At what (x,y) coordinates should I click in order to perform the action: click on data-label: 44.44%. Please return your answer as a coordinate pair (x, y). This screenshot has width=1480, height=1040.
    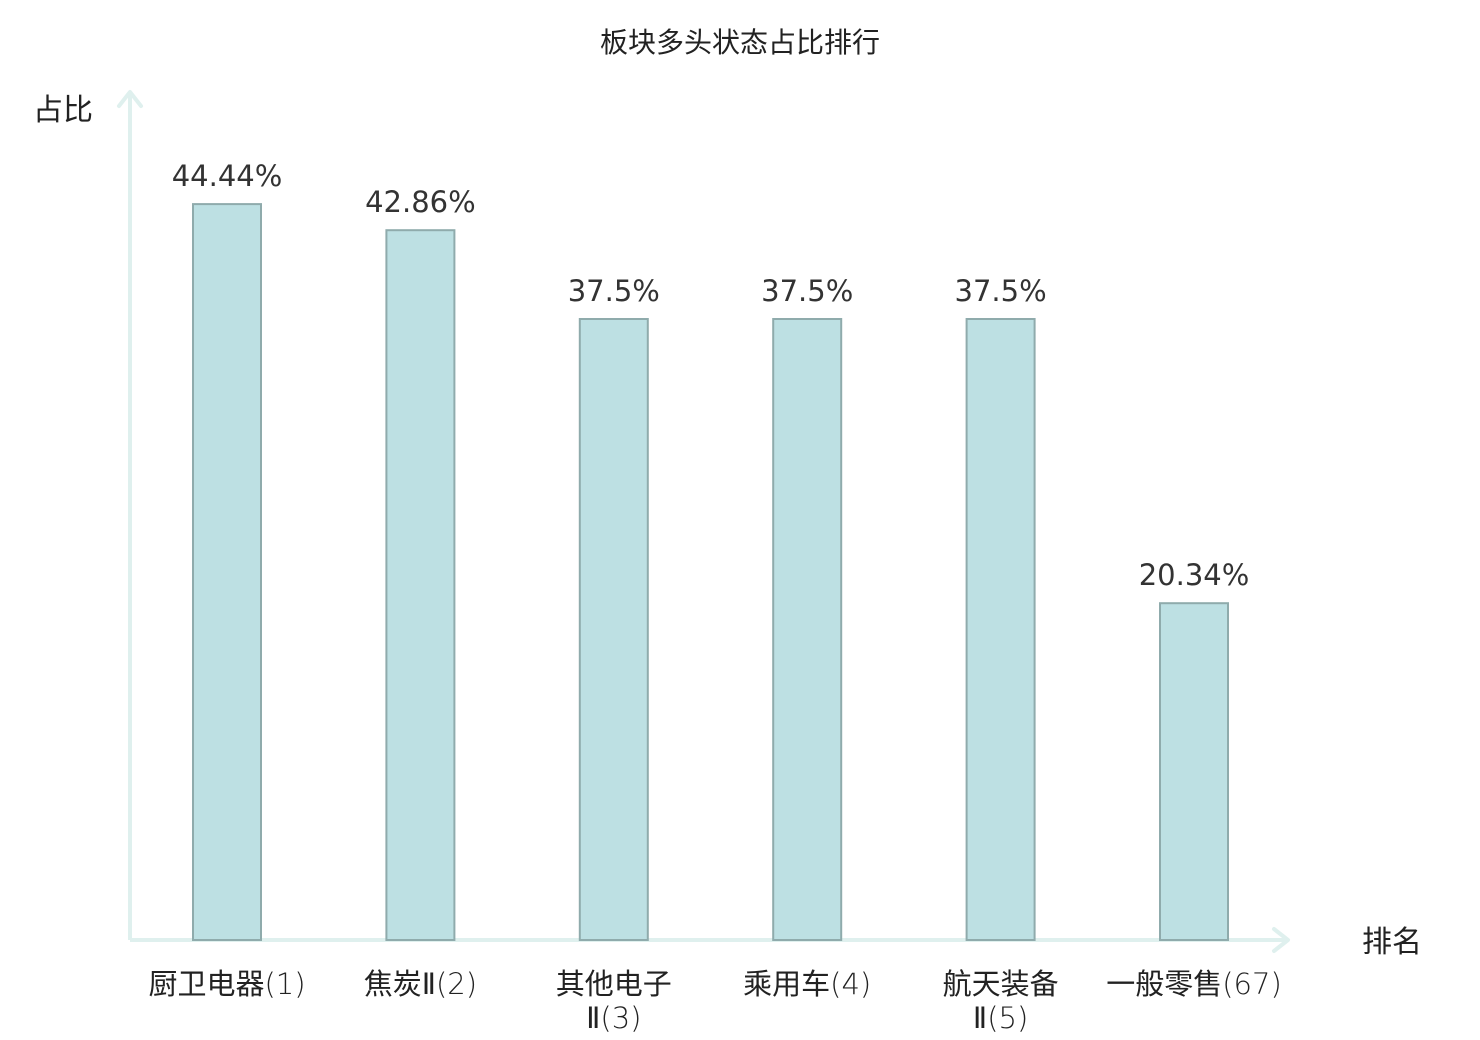
    Looking at the image, I should click on (227, 176).